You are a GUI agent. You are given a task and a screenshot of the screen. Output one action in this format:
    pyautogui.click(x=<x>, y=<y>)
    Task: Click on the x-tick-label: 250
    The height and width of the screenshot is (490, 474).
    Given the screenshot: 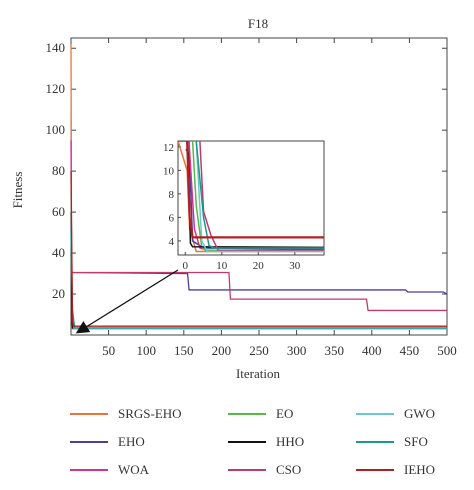 What is the action you would take?
    pyautogui.click(x=259, y=350)
    